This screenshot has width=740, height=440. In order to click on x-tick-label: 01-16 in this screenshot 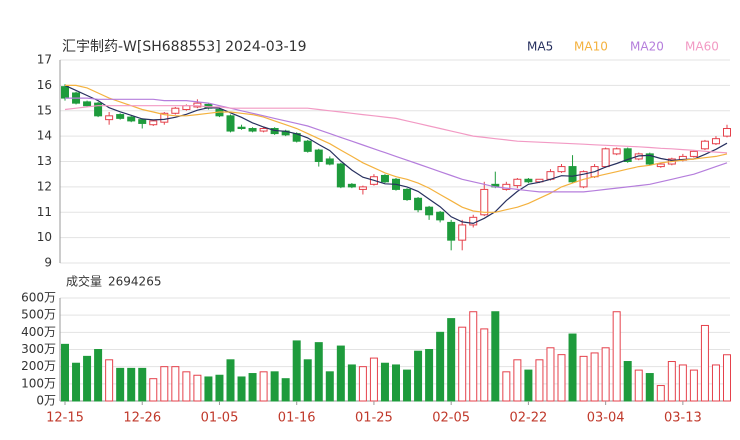, I will do `click(297, 418)`.